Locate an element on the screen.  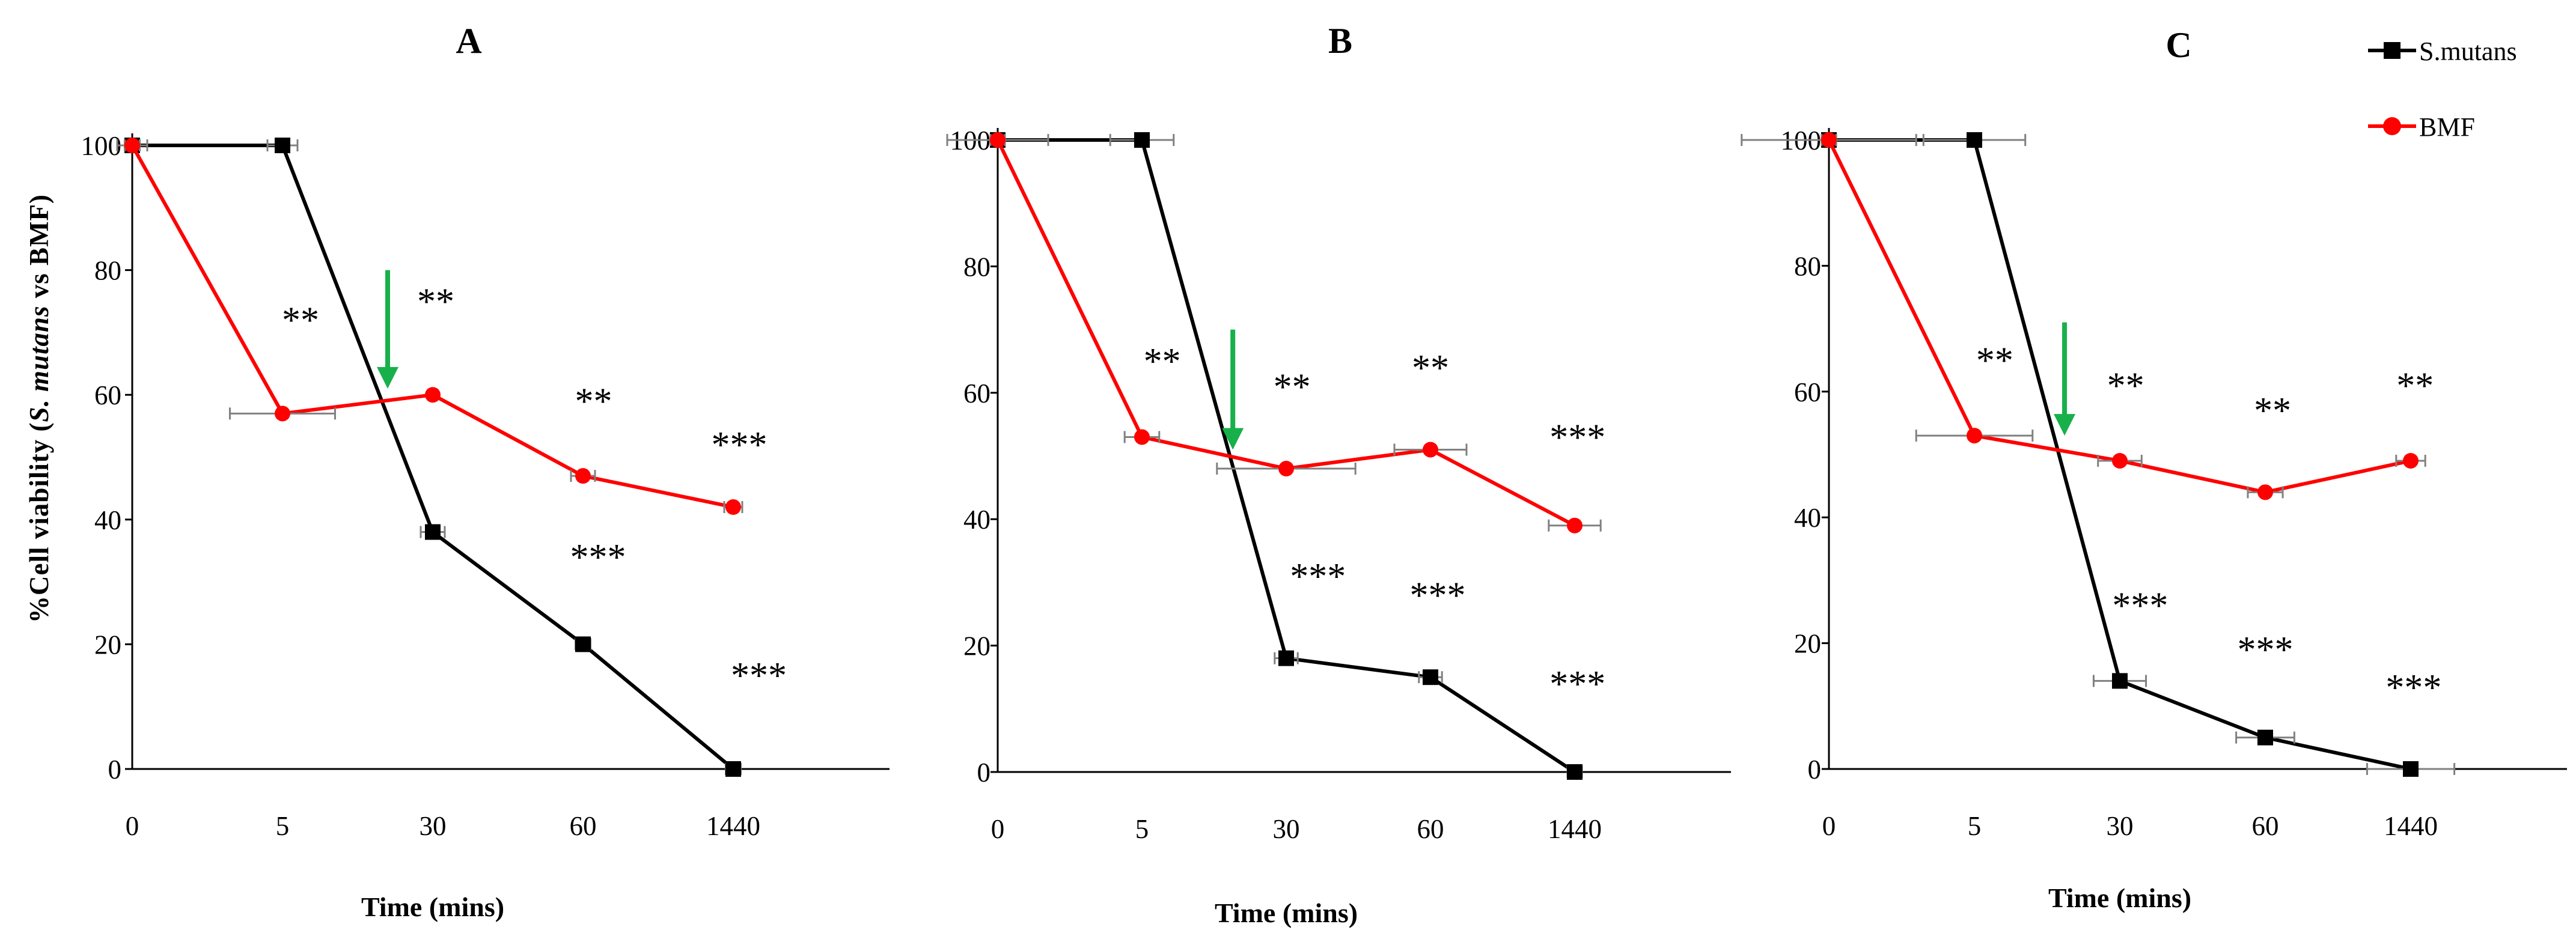
panel-title: C is located at coordinates (2178, 45).